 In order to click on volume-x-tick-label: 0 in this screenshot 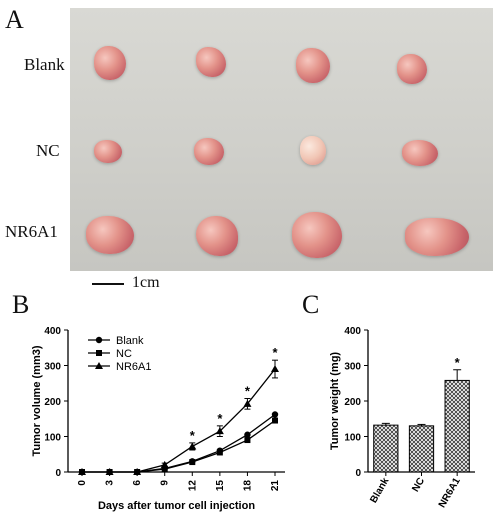, I will do `click(82, 483)`.